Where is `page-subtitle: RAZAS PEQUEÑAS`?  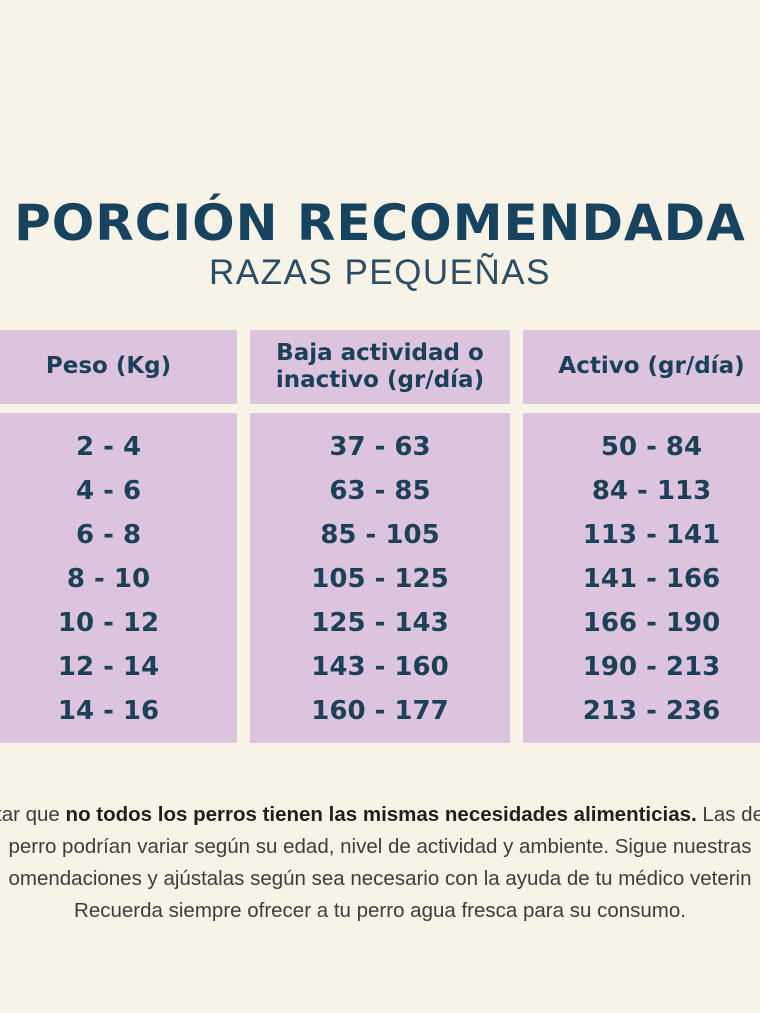 page-subtitle: RAZAS PEQUEÑAS is located at coordinates (380, 273).